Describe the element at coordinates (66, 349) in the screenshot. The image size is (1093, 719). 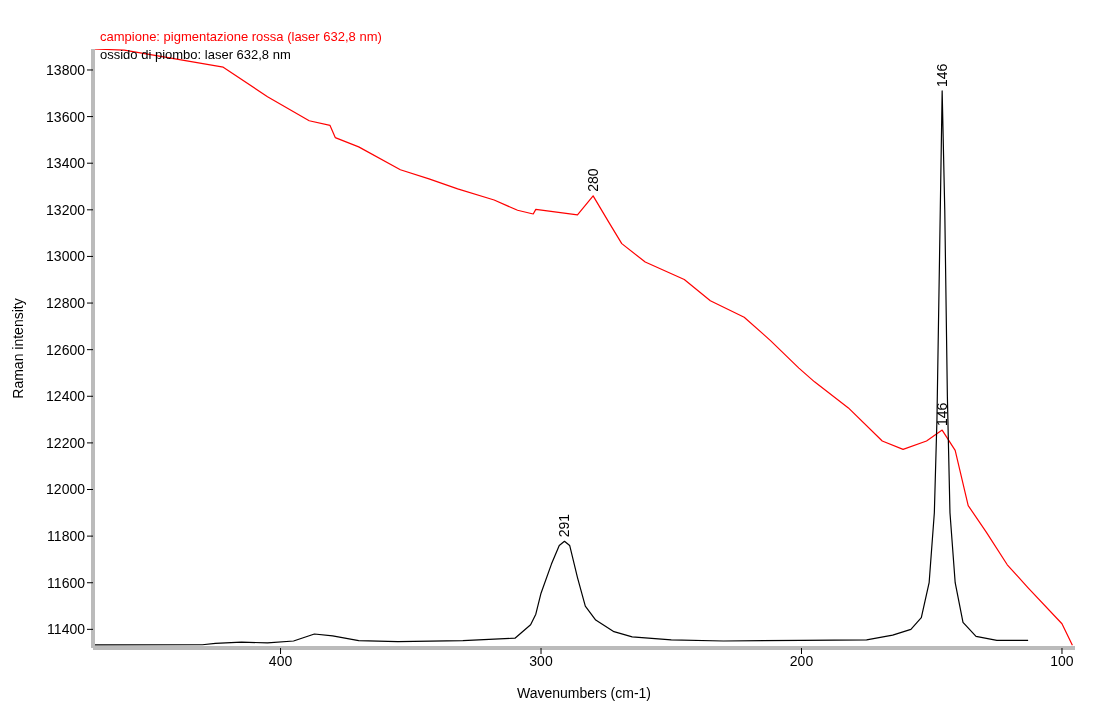
I see `y-tick-label: 12600` at that location.